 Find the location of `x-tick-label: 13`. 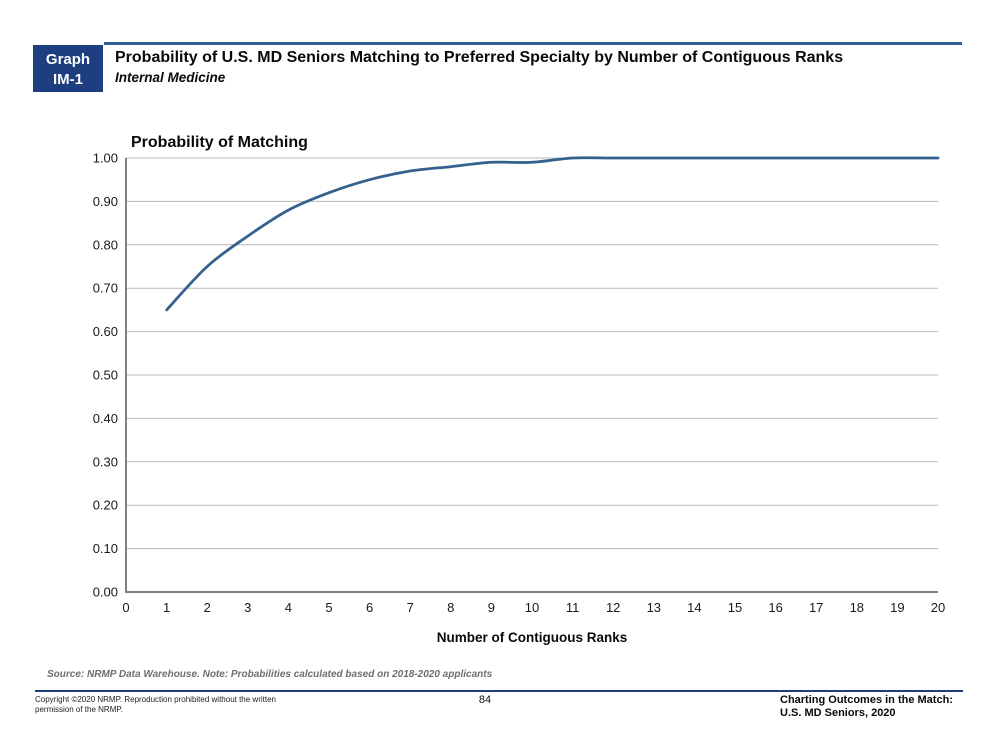

x-tick-label: 13 is located at coordinates (654, 607).